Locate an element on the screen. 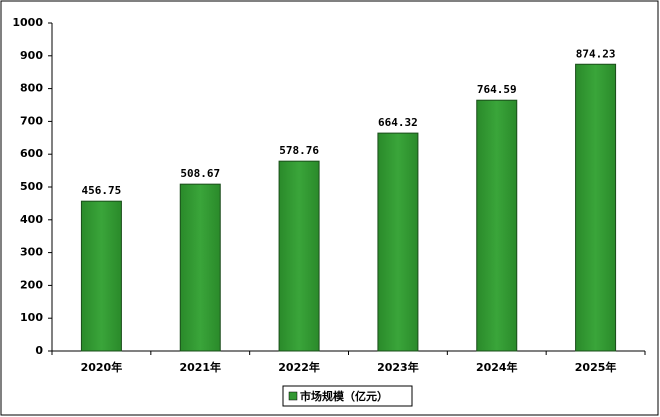 The image size is (660, 417). legend-box is located at coordinates (347, 396).